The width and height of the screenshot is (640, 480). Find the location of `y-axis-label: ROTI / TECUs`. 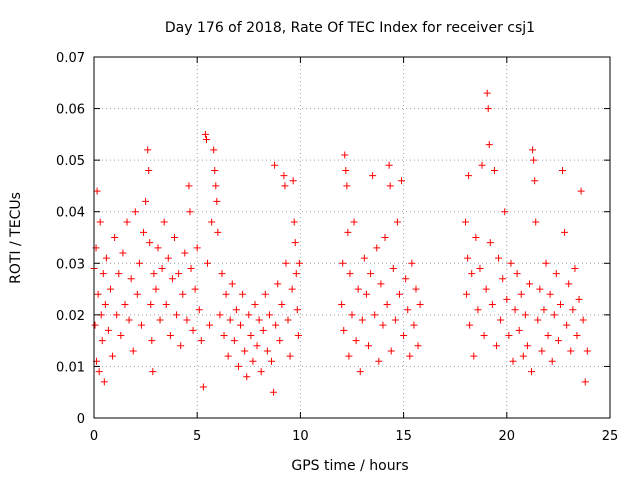

y-axis-label: ROTI / TECUs is located at coordinates (16, 238).